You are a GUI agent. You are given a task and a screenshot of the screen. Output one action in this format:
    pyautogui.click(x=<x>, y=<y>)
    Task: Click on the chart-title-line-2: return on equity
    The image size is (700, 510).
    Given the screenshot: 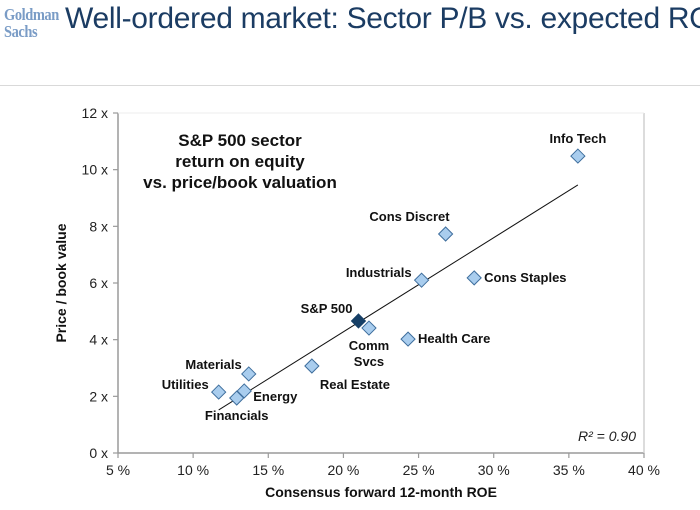 What is the action you would take?
    pyautogui.click(x=240, y=161)
    